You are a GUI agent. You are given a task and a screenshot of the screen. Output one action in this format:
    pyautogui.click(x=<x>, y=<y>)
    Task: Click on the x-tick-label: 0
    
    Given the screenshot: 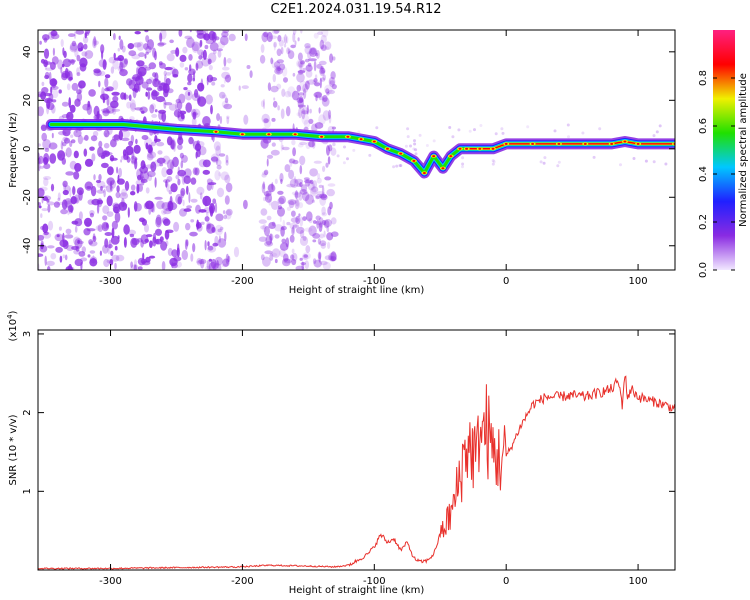 What is the action you would take?
    pyautogui.click(x=506, y=281)
    